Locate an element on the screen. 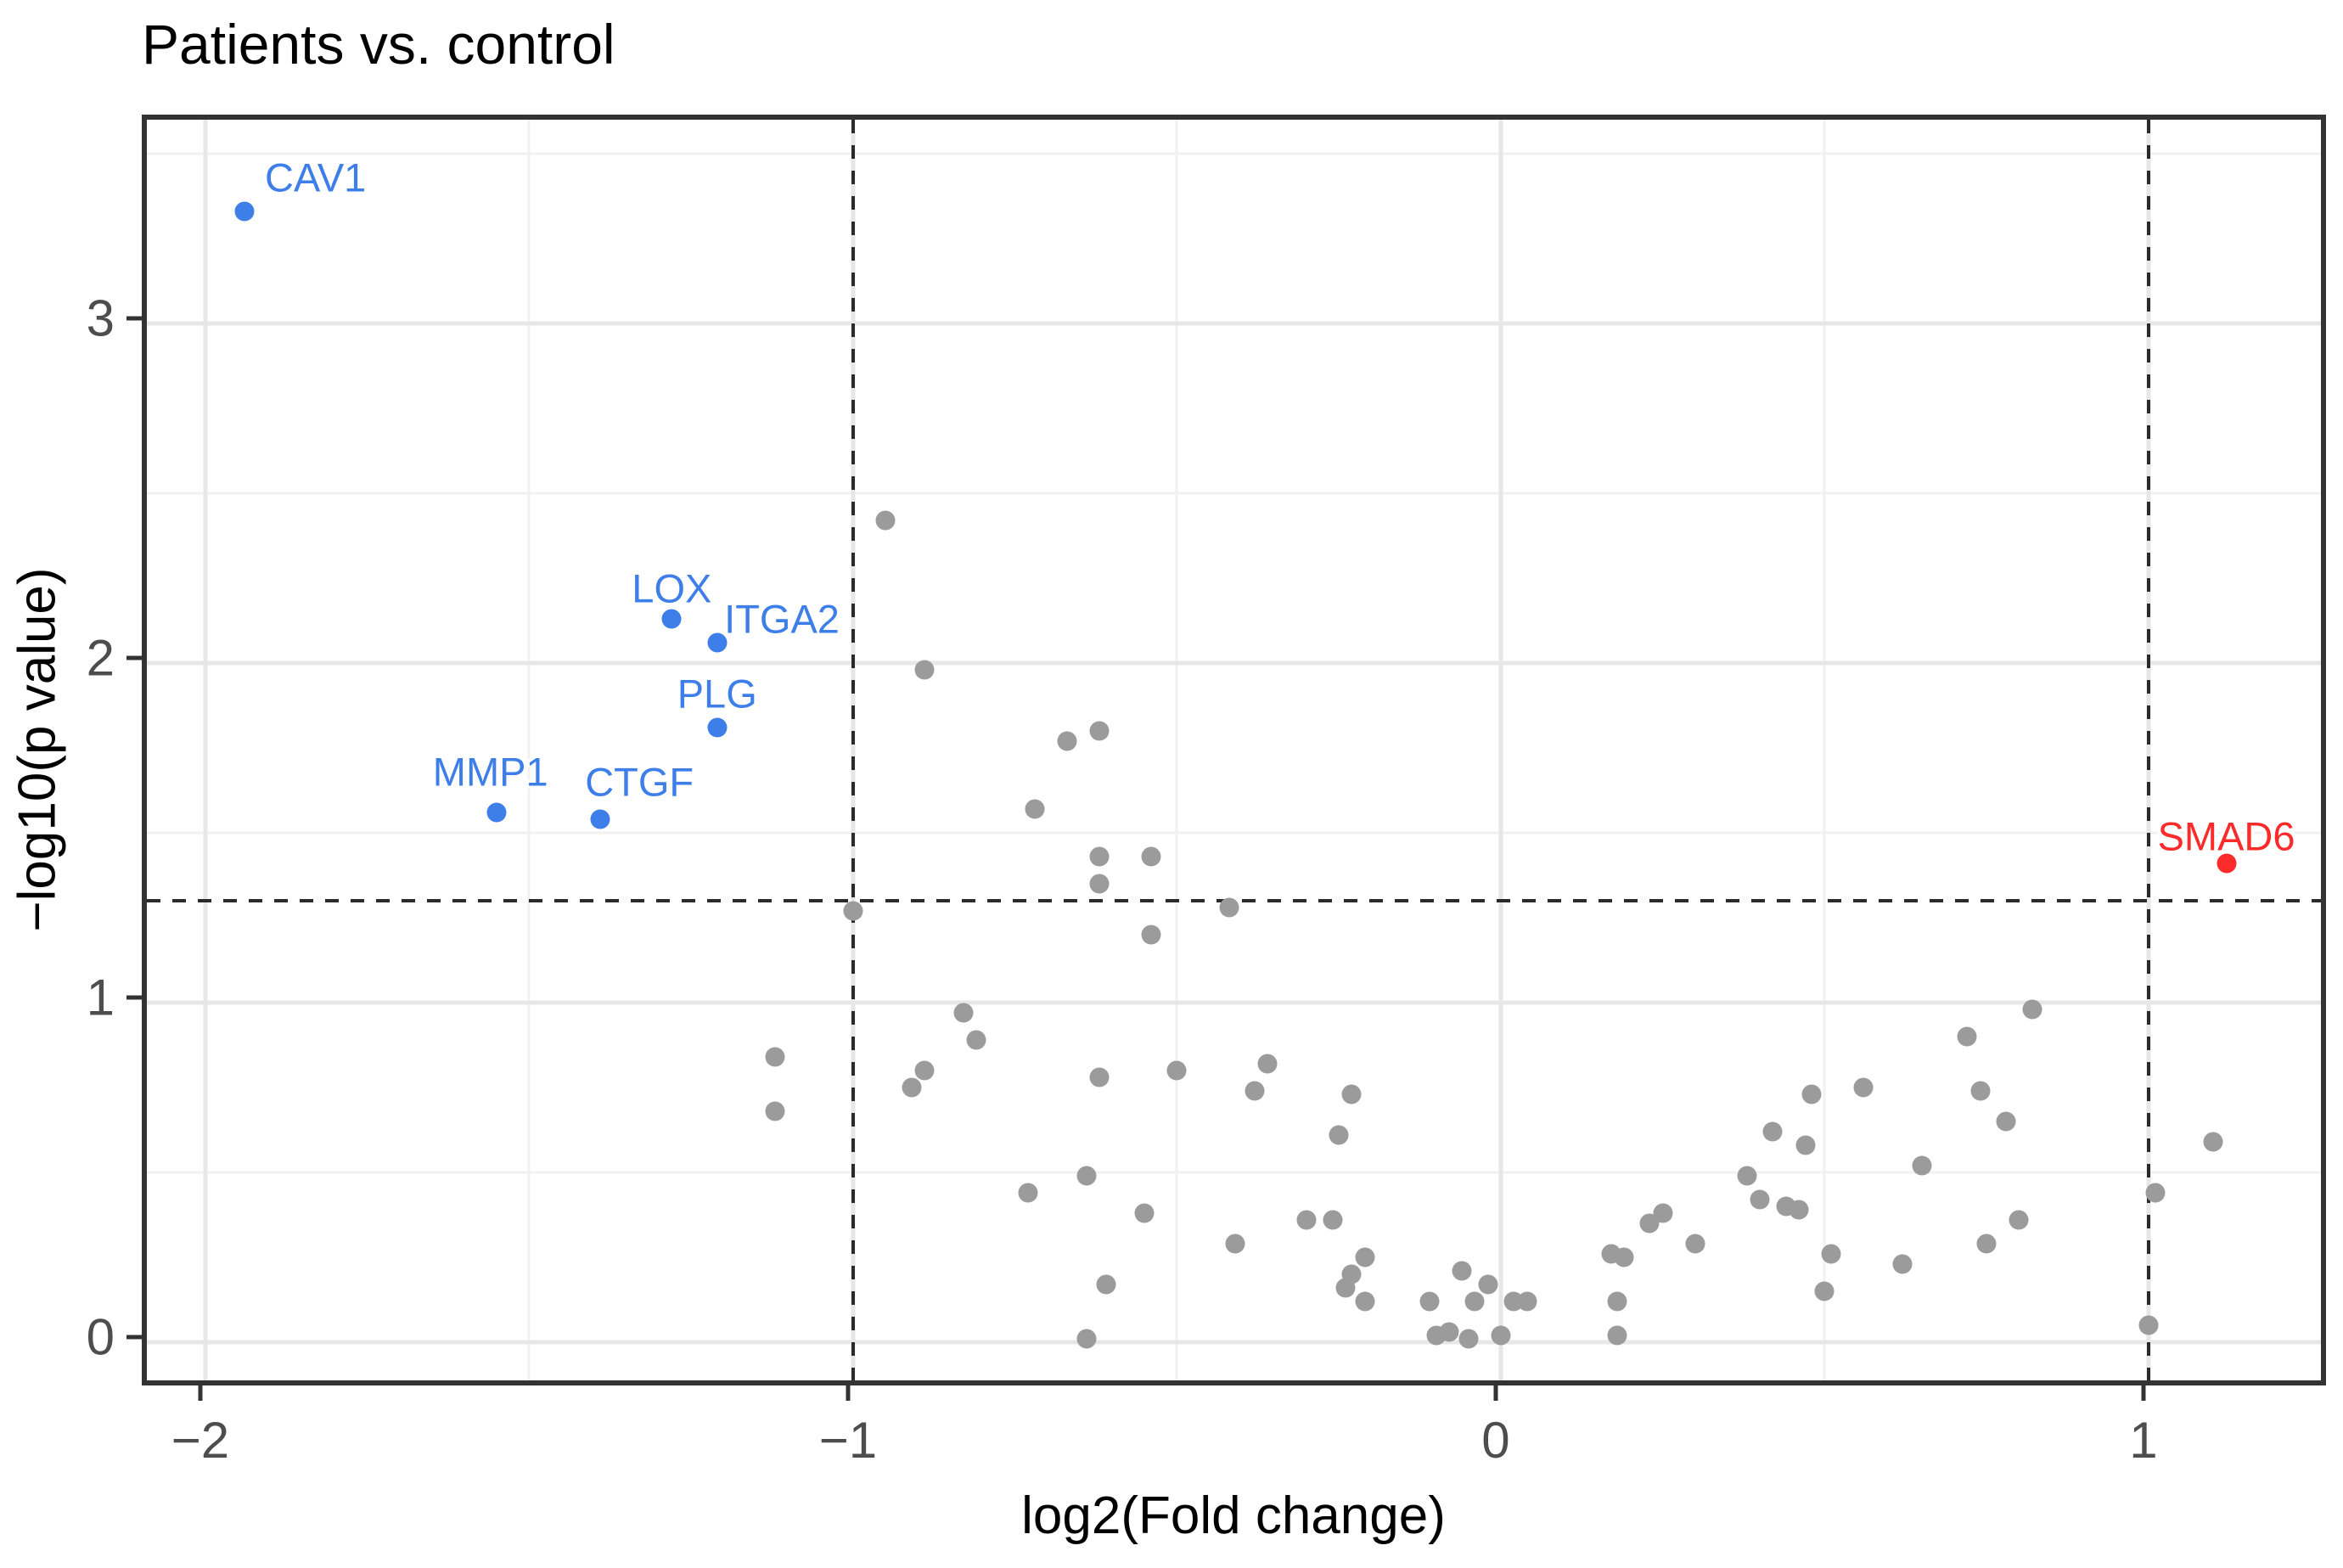  x-tick-label: −2 is located at coordinates (201, 1440).